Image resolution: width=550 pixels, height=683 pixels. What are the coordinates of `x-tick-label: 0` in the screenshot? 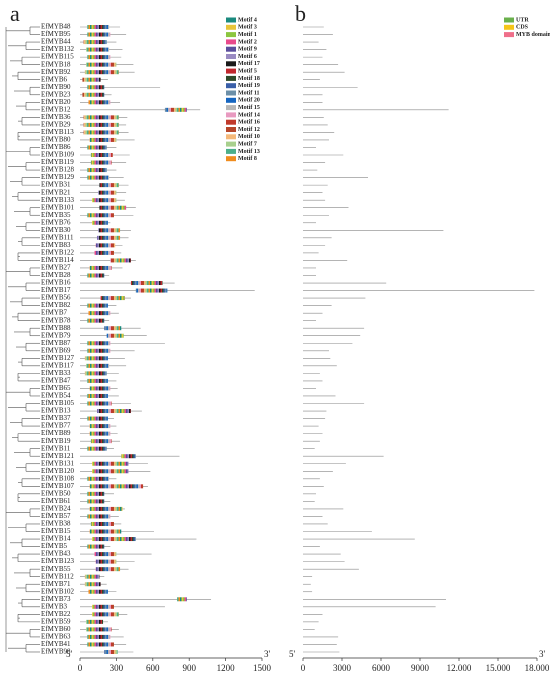 It's located at (303, 668).